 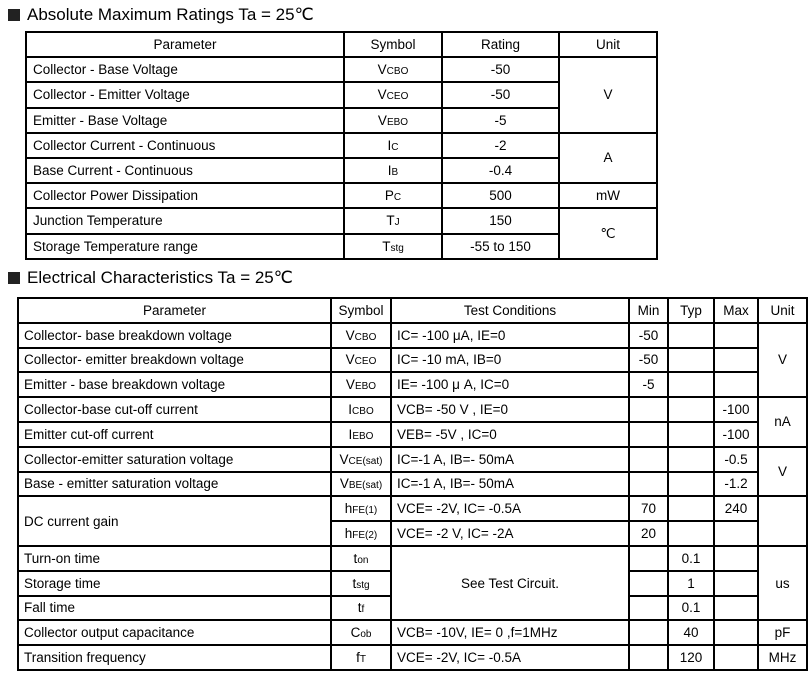 I want to click on column-header: Typ, so click(x=691, y=310).